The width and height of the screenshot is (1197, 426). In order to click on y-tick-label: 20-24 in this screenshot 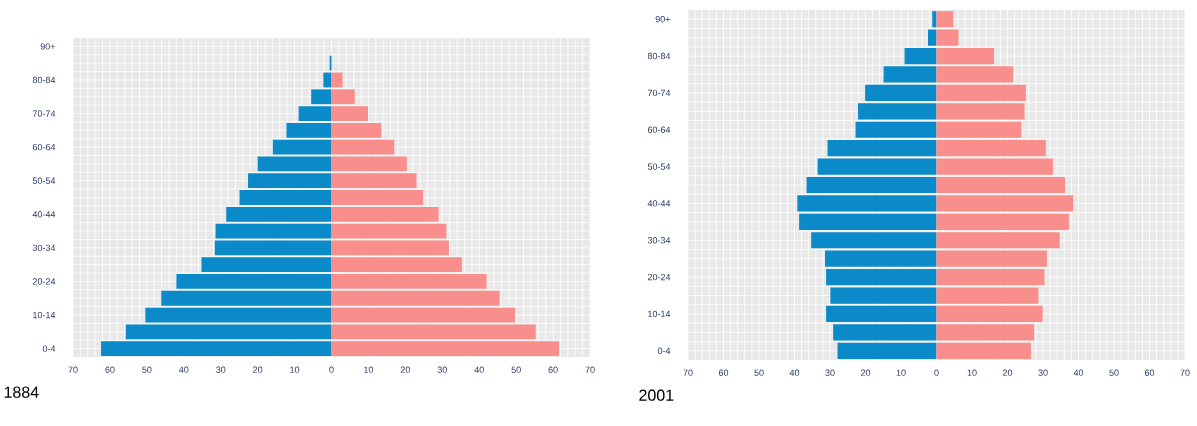, I will do `click(44, 281)`.